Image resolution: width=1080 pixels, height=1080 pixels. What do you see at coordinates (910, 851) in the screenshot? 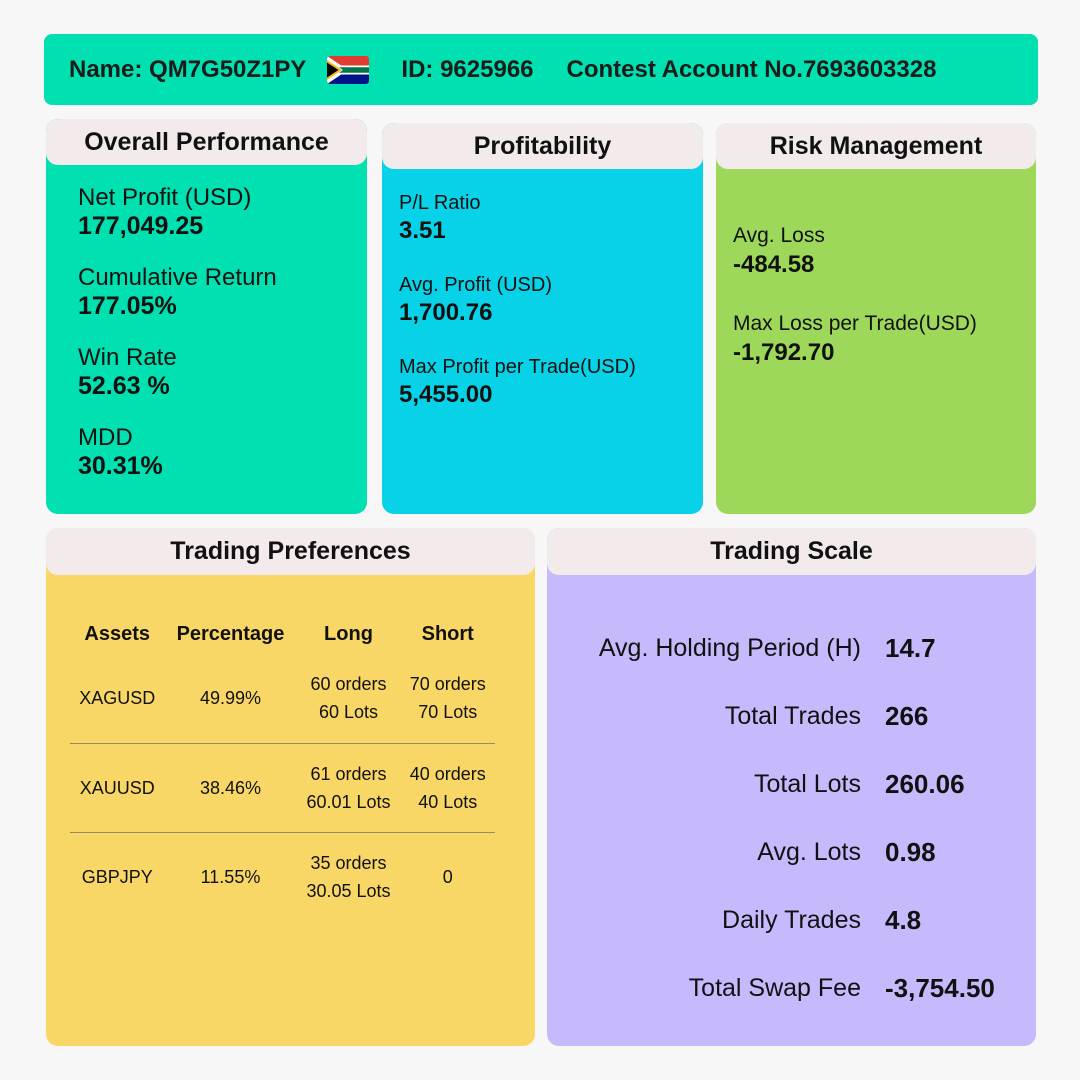
I see `avg-lots-value: 0.98` at bounding box center [910, 851].